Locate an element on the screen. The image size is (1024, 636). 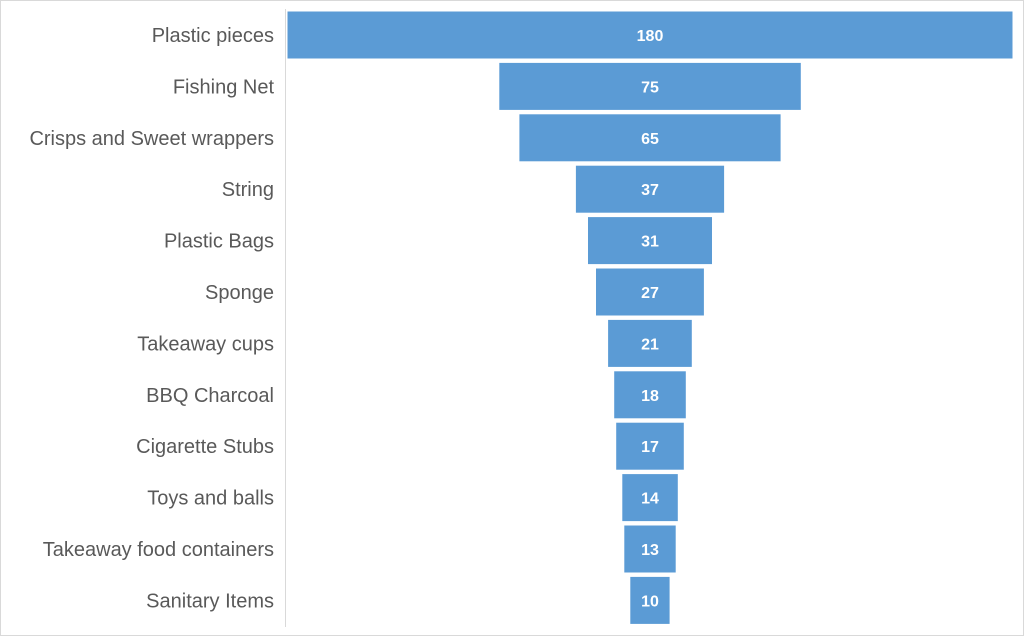
bar-plastic-pieces is located at coordinates (650, 35).